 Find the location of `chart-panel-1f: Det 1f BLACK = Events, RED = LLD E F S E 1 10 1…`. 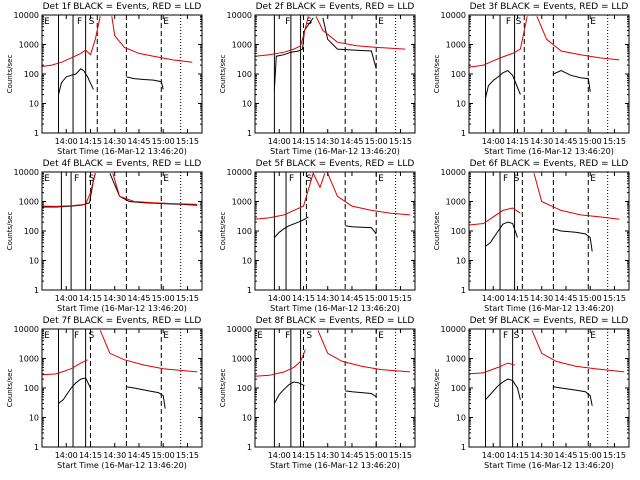

chart-panel-1f: Det 1f BLACK = Events, RED = LLD E F S E 1 10 1… is located at coordinates (104, 79).